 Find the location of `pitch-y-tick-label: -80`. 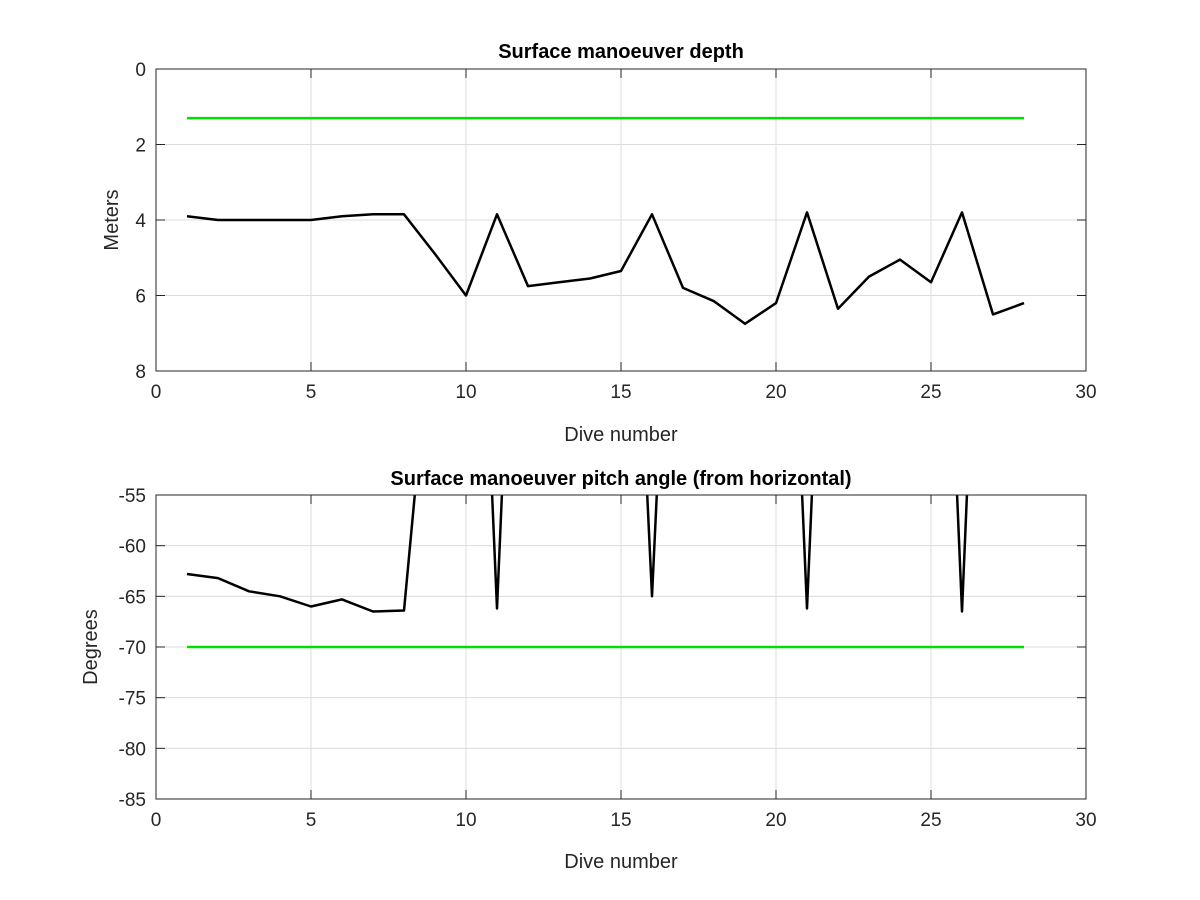

pitch-y-tick-label: -80 is located at coordinates (132, 749).